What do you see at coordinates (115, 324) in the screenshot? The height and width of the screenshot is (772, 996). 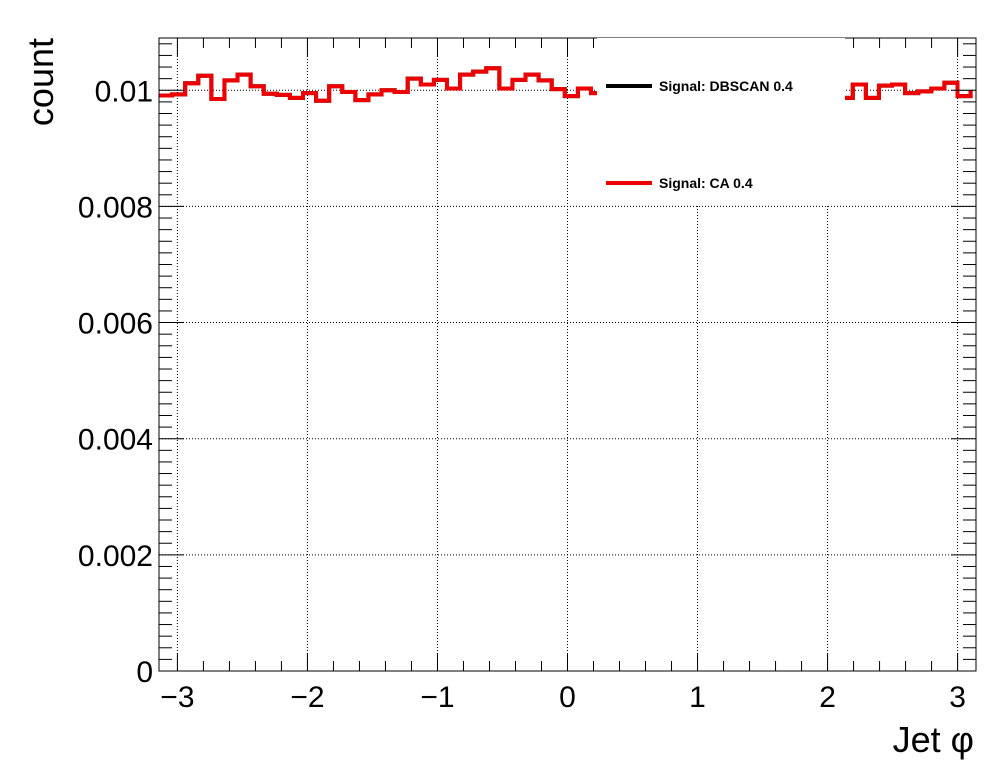 I see `y-tick-label: 0.006` at bounding box center [115, 324].